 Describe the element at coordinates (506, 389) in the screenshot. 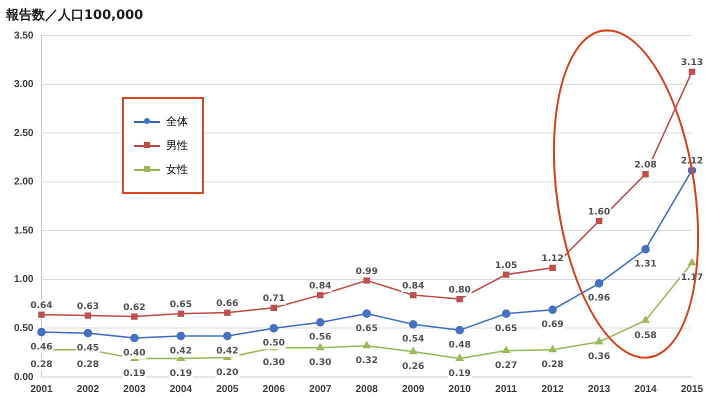

I see `x-tick-label: 2011` at that location.